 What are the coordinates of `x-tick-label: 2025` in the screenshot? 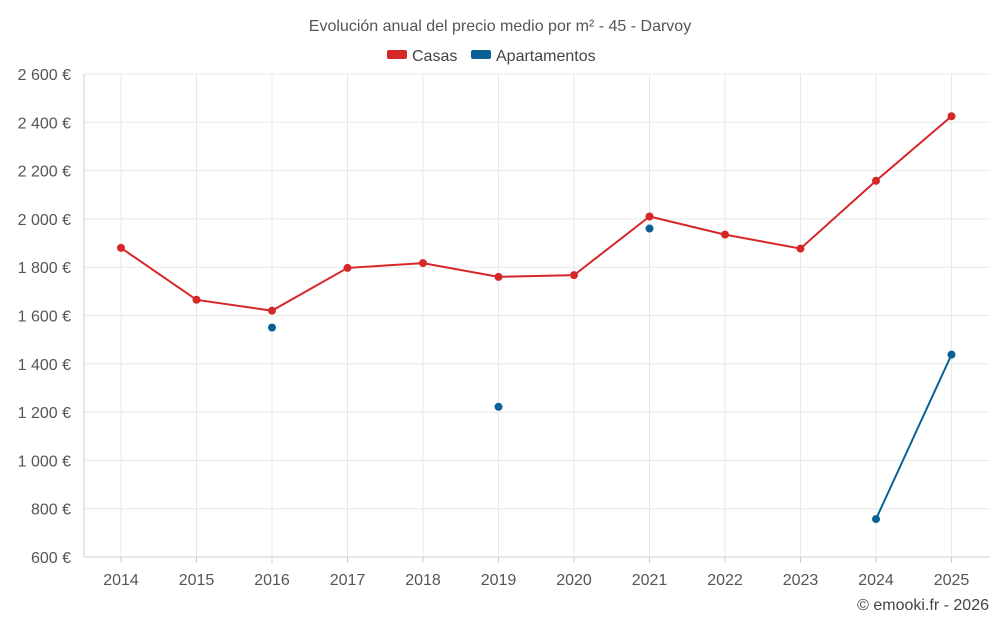 It's located at (952, 580).